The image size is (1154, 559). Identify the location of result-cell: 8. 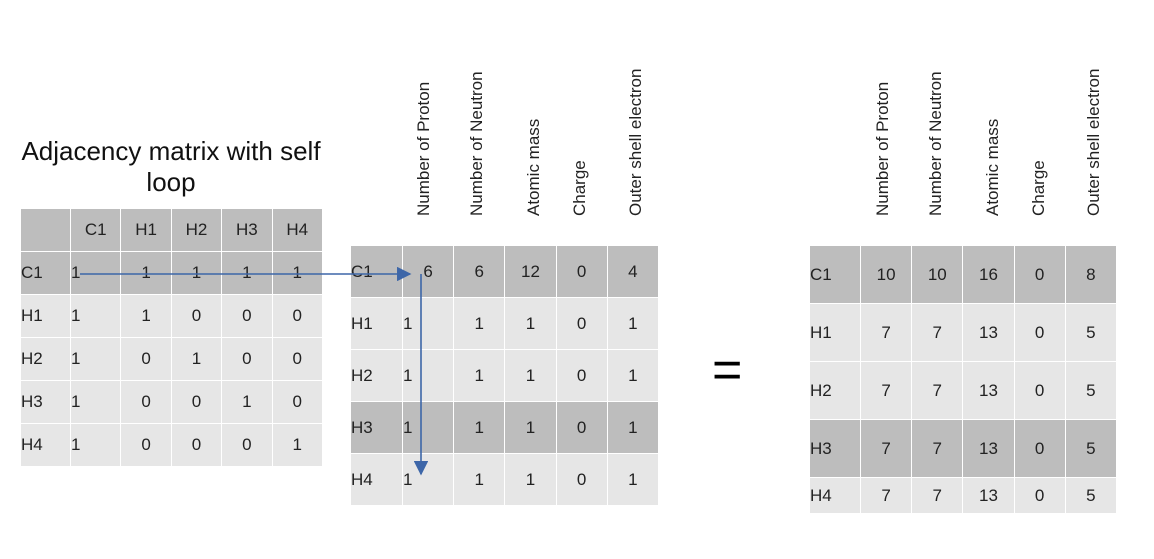
(1091, 274).